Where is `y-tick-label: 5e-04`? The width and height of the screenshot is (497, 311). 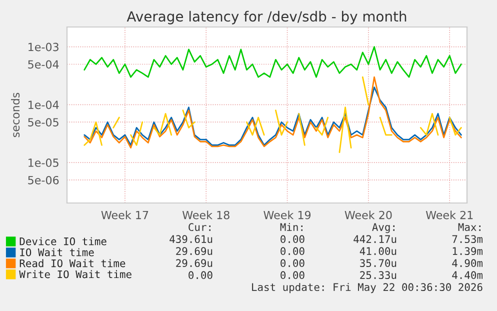 y-tick-label: 5e-04 is located at coordinates (43, 64).